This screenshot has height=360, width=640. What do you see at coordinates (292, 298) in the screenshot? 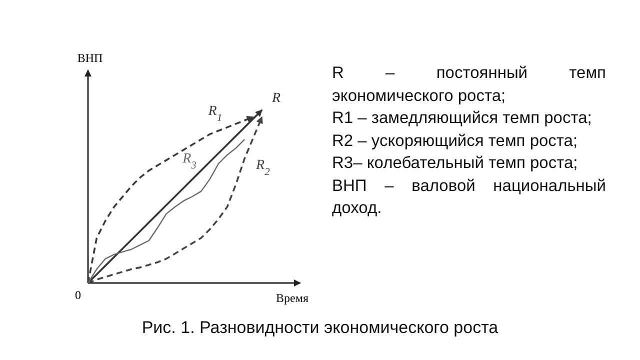
I see `x-axis-title: Время` at bounding box center [292, 298].